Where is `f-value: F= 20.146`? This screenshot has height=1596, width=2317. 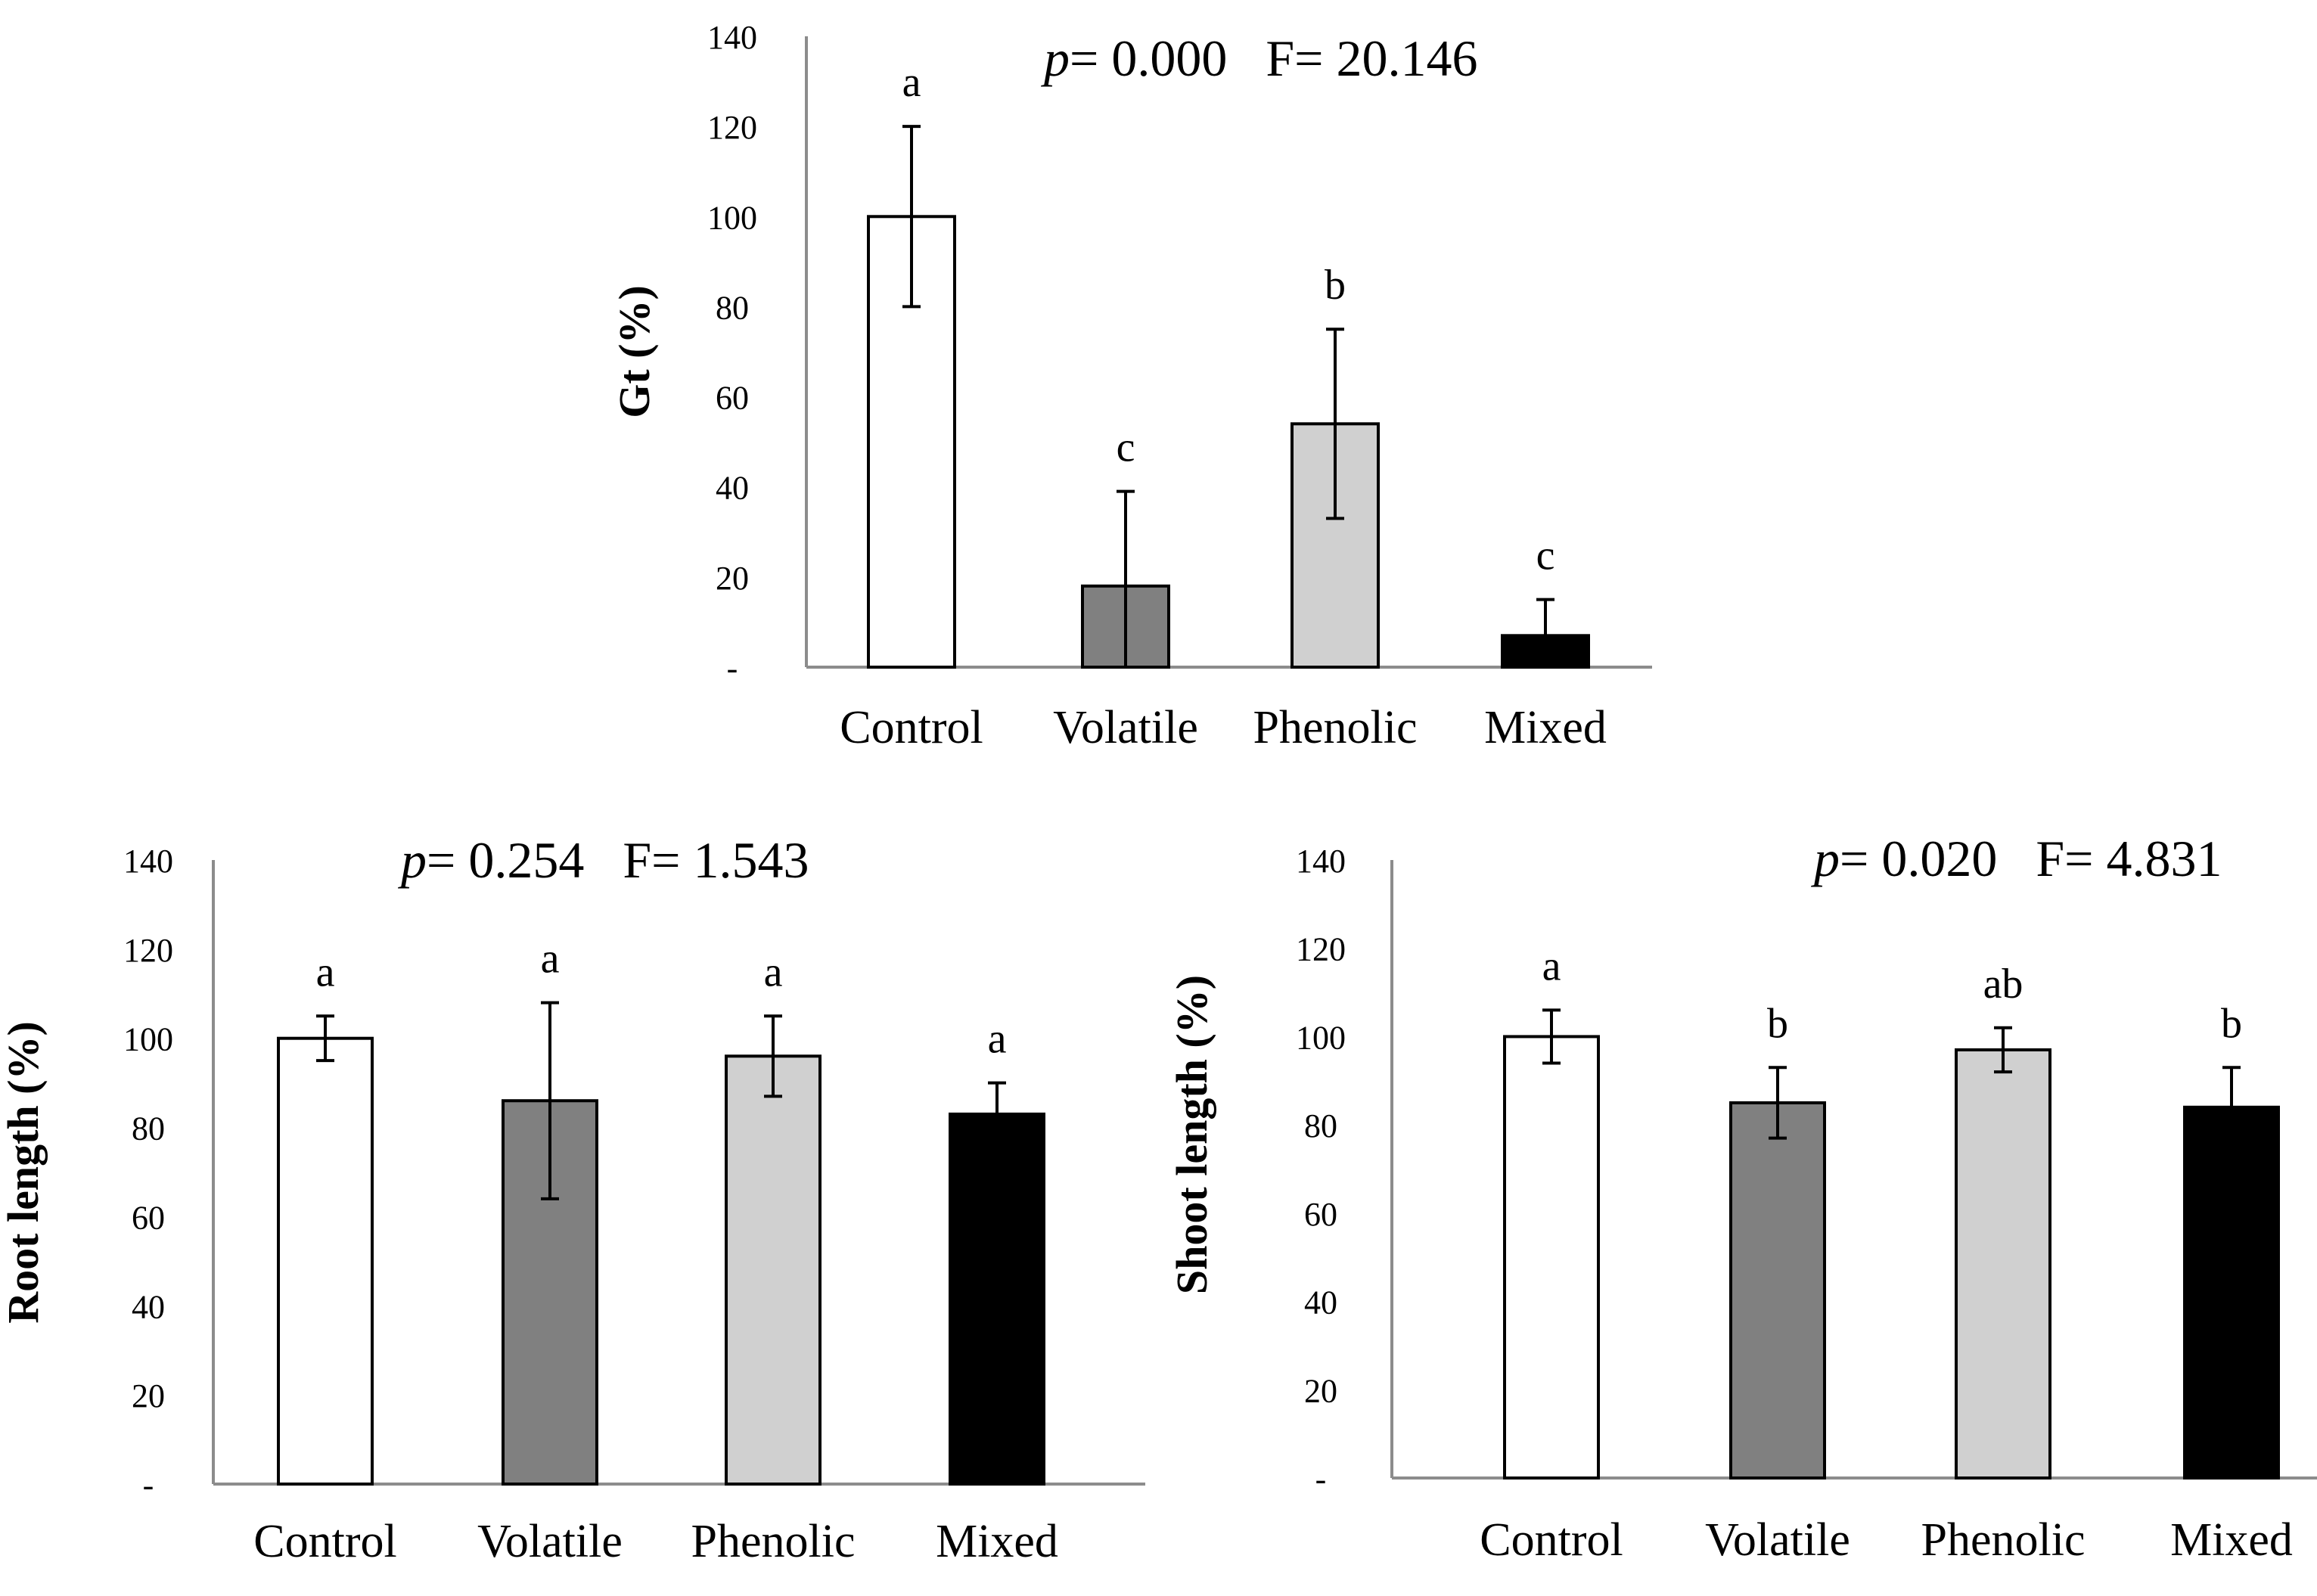
f-value: F= 20.146 is located at coordinates (1371, 58).